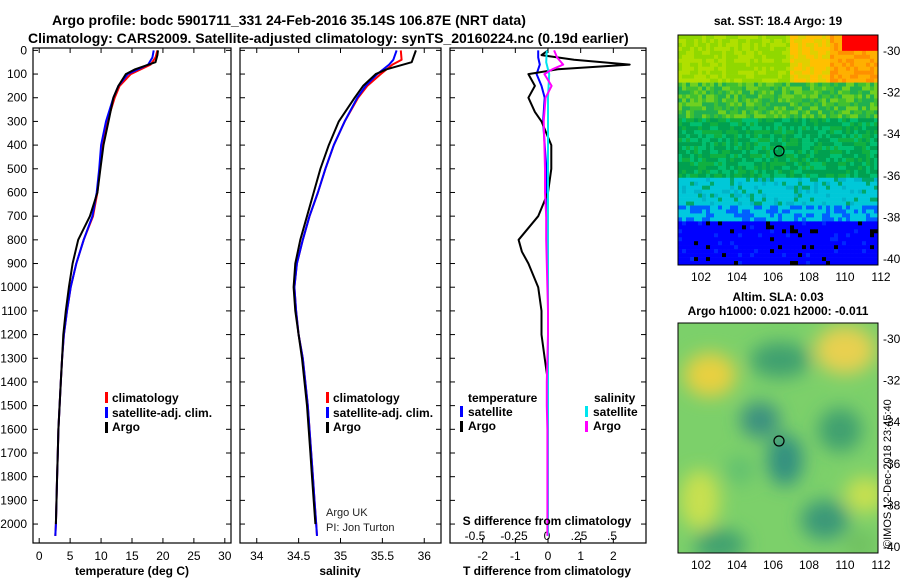  I want to click on depth-tick-label: 0, so click(23, 50).